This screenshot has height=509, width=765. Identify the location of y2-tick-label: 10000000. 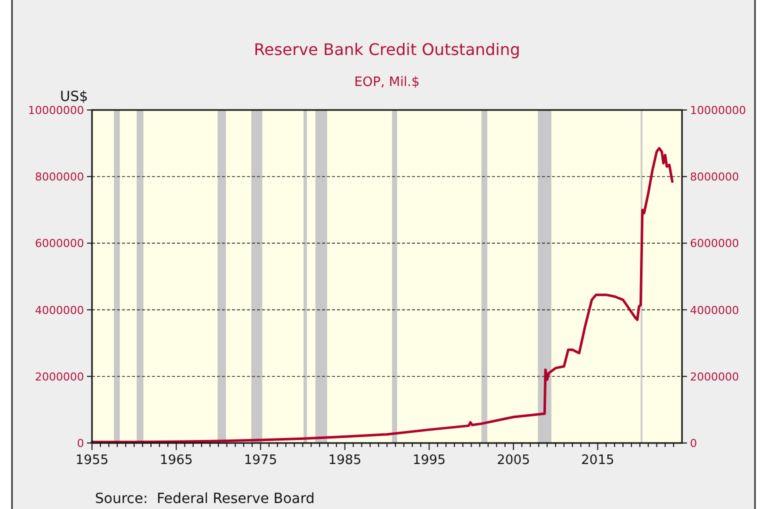
(718, 110).